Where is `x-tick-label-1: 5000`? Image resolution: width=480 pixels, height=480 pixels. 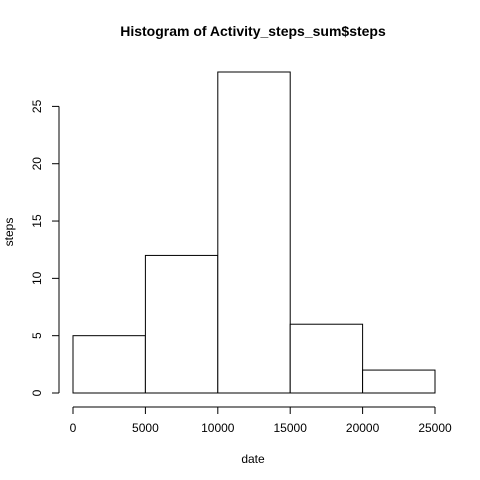 x-tick-label-1: 5000 is located at coordinates (145, 428).